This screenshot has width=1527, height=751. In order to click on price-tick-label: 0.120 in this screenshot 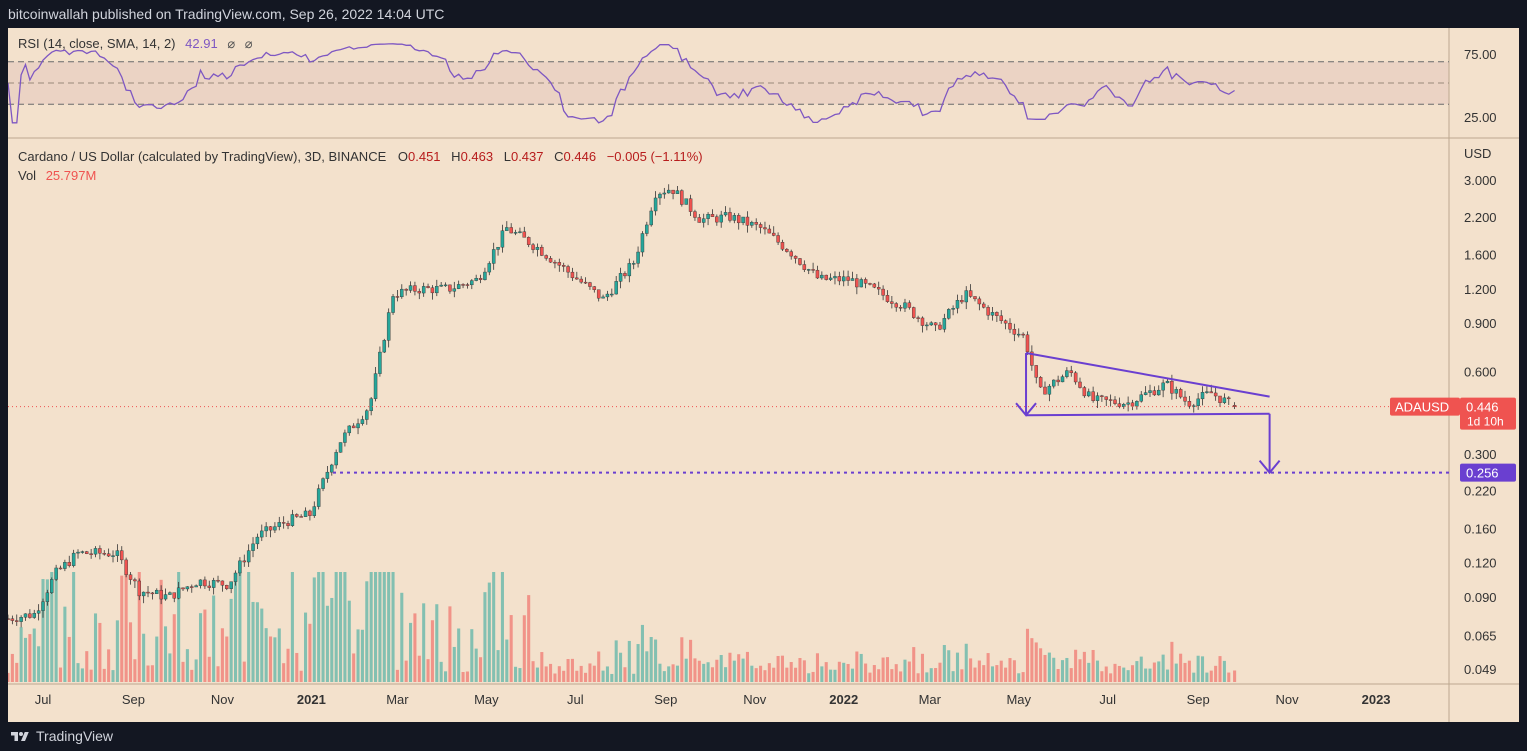, I will do `click(1480, 563)`.